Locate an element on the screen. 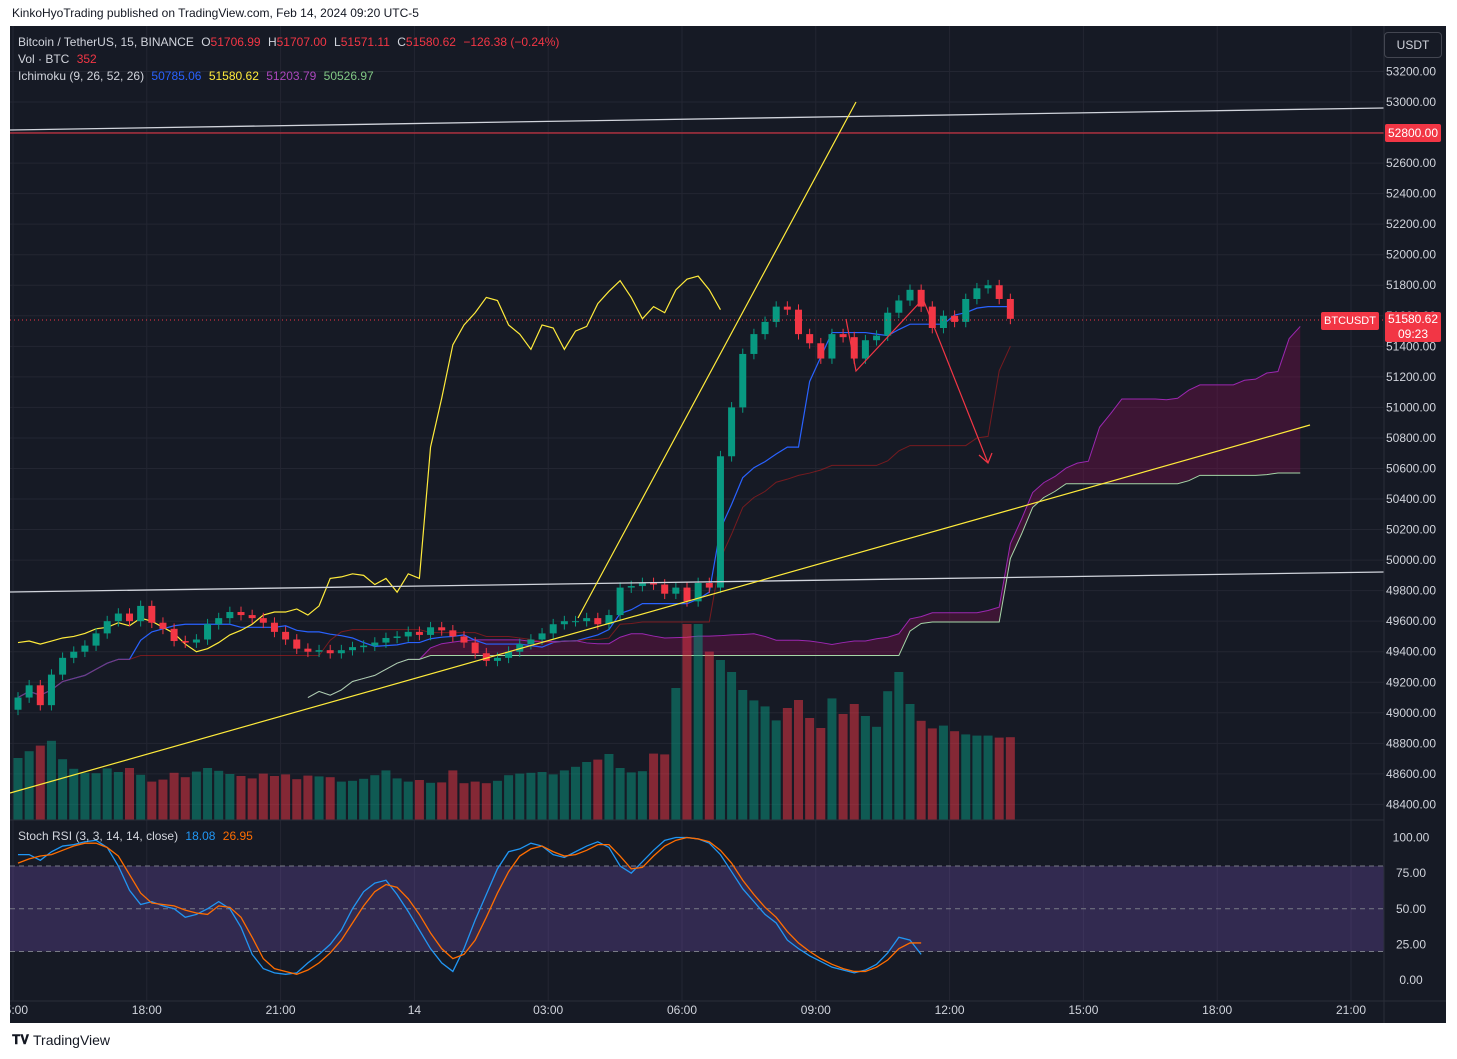 This screenshot has height=1059, width=1457. price-tick-label: 49600.00 is located at coordinates (1411, 621).